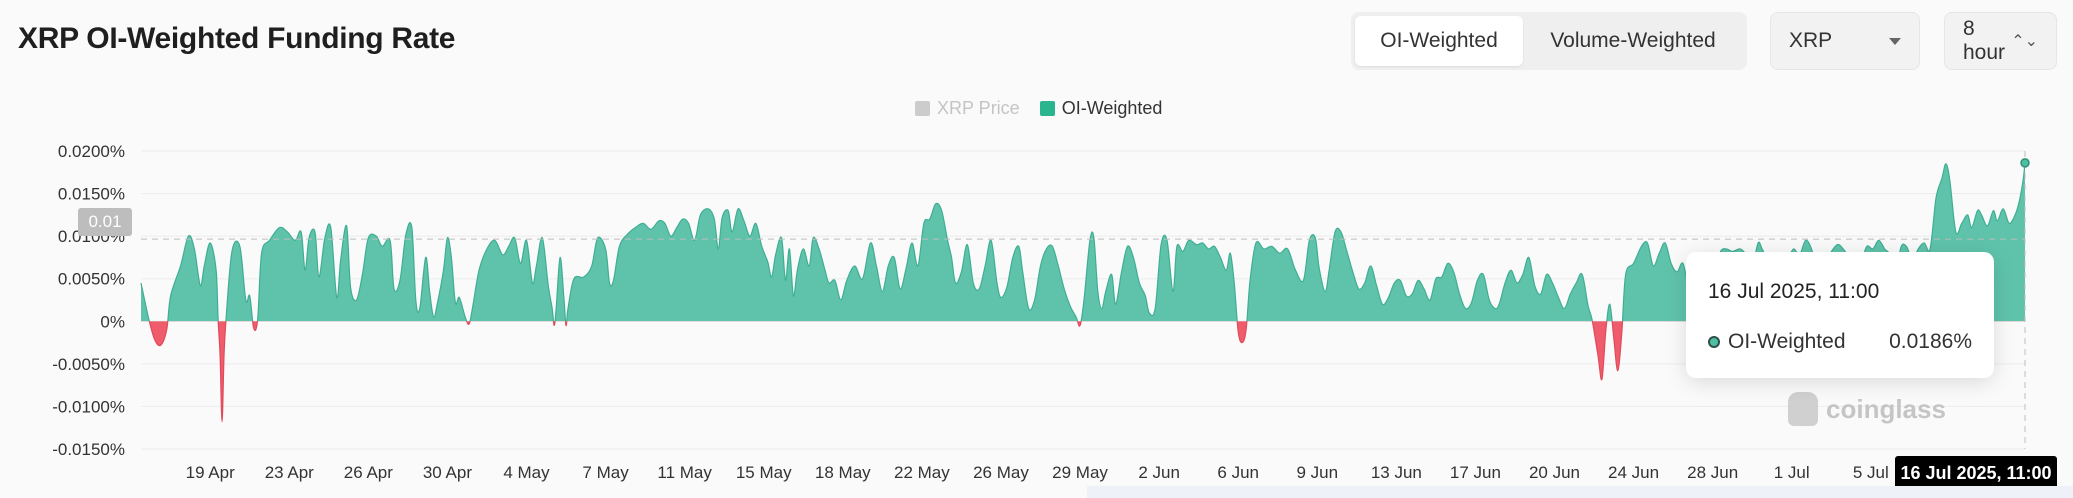 This screenshot has width=2073, height=498. Describe the element at coordinates (1633, 40) in the screenshot. I see `tab-volume-weighted: Volume-Weighted` at that location.